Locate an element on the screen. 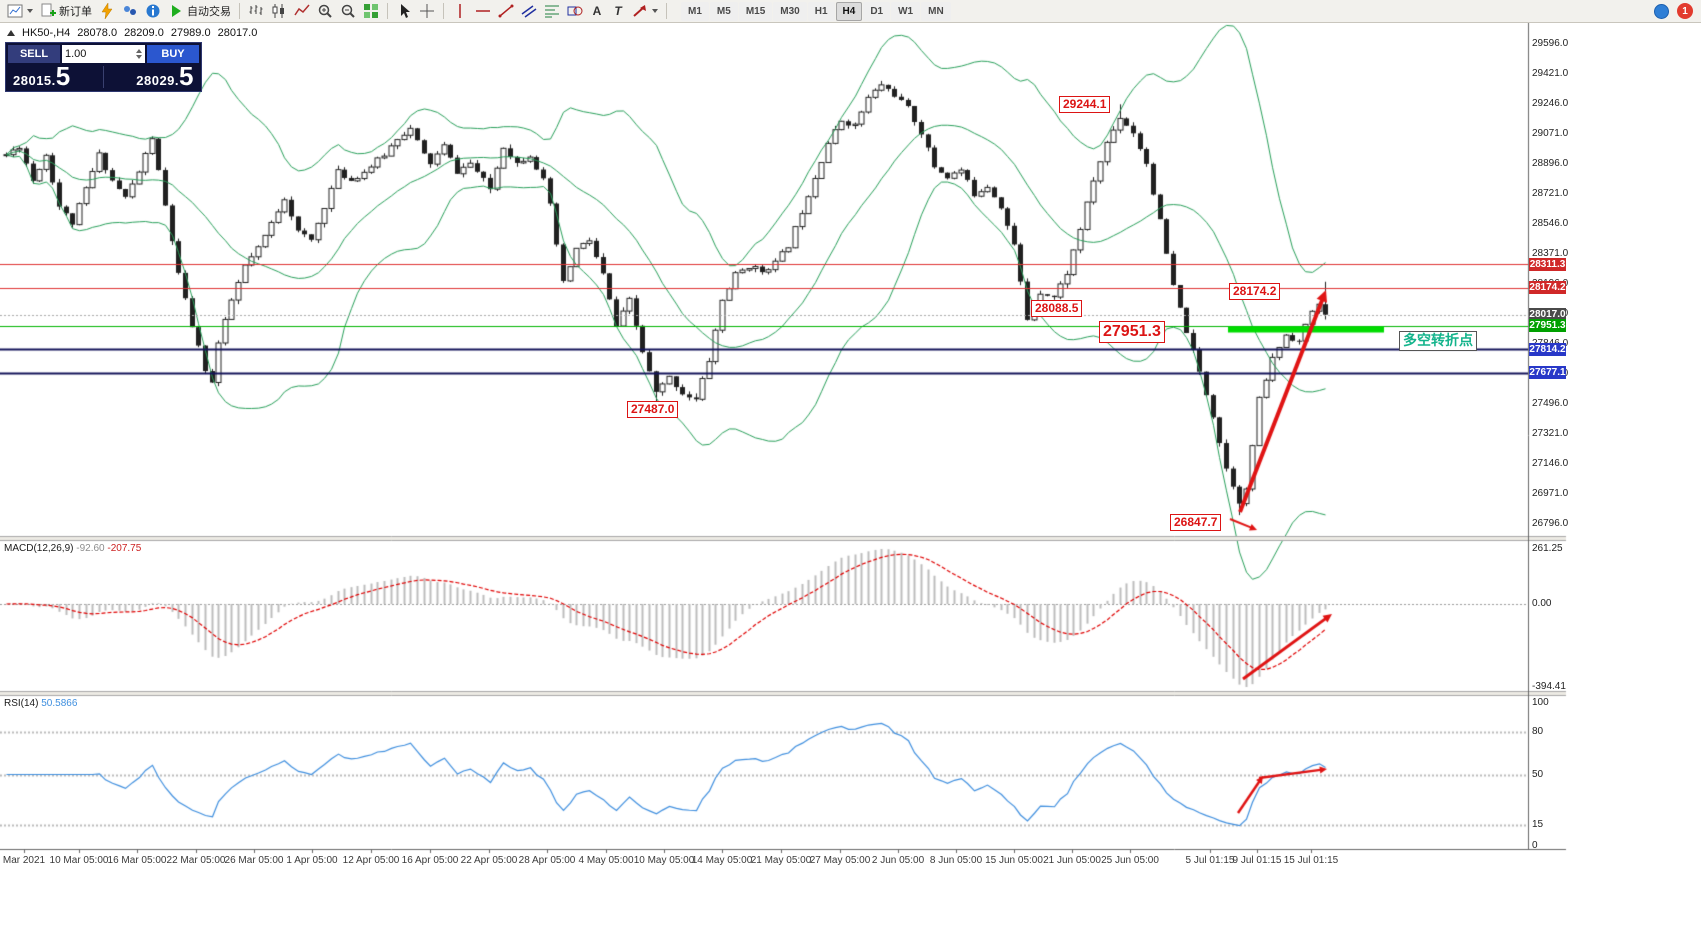 This screenshot has height=945, width=1701. zoom-in-button is located at coordinates (325, 11).